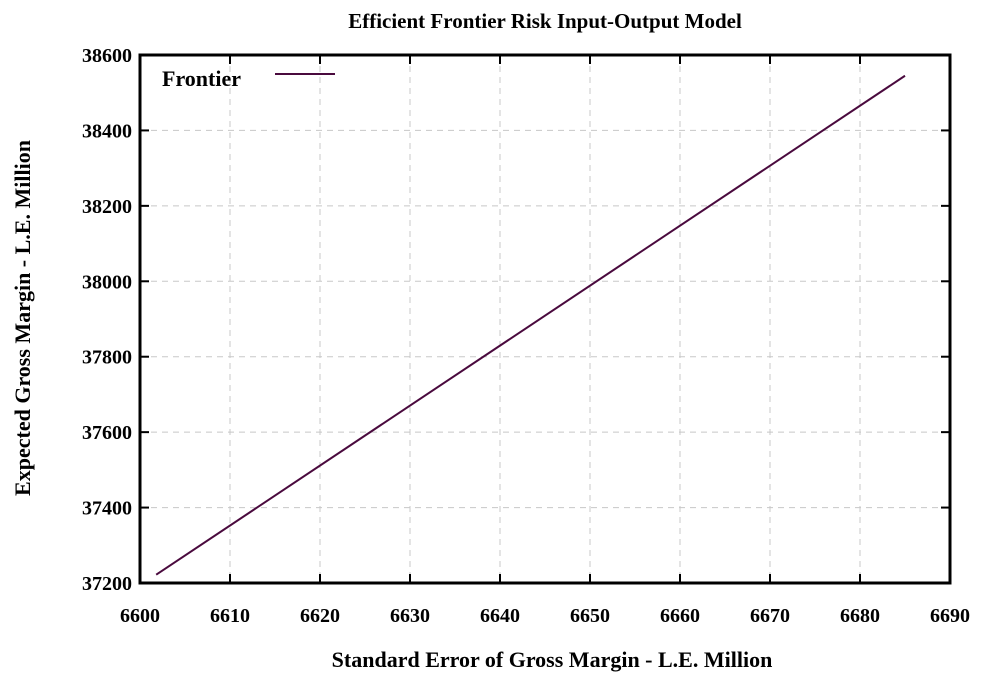 The width and height of the screenshot is (985, 677). Describe the element at coordinates (248, 78) in the screenshot. I see `legend: Frontier` at that location.